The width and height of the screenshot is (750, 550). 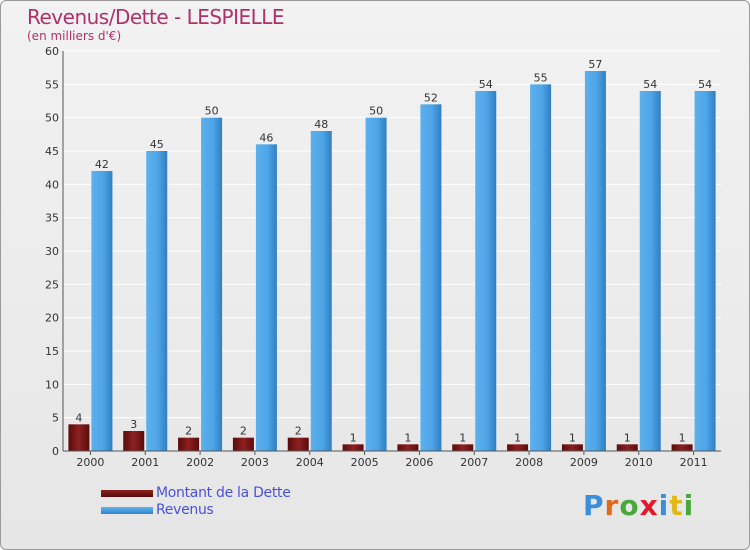 What do you see at coordinates (157, 144) in the screenshot?
I see `data-label-revenus: 45` at bounding box center [157, 144].